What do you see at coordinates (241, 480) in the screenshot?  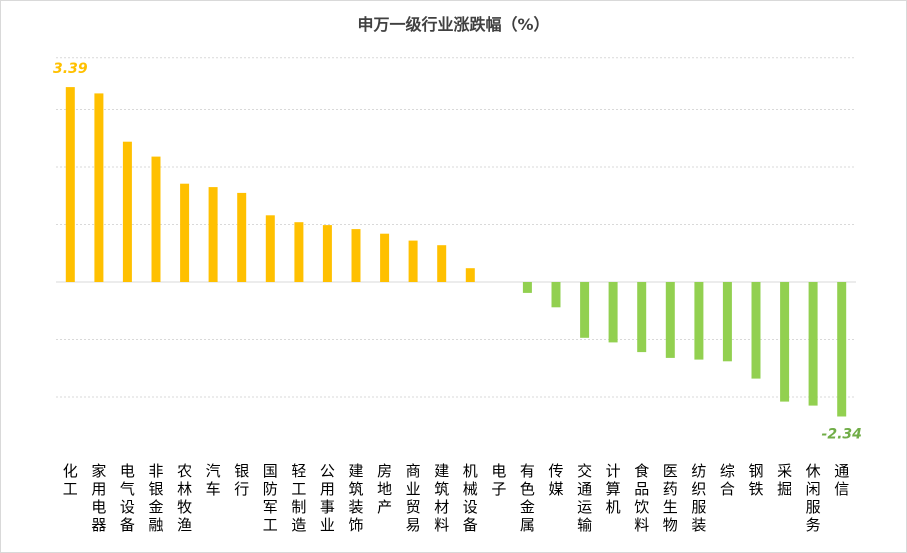 I see `category-label: 银行` at bounding box center [241, 480].